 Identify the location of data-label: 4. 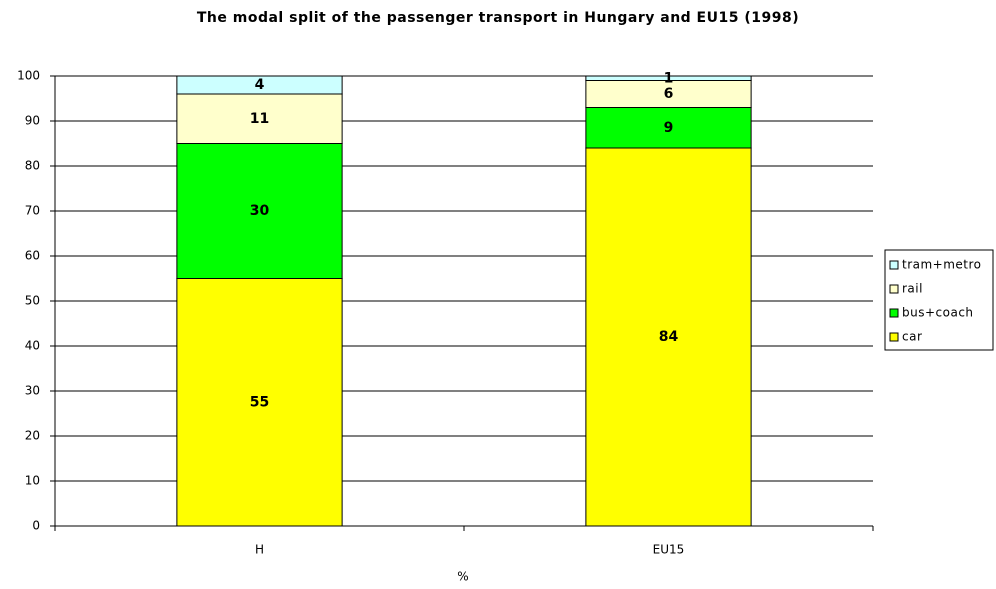
(260, 85).